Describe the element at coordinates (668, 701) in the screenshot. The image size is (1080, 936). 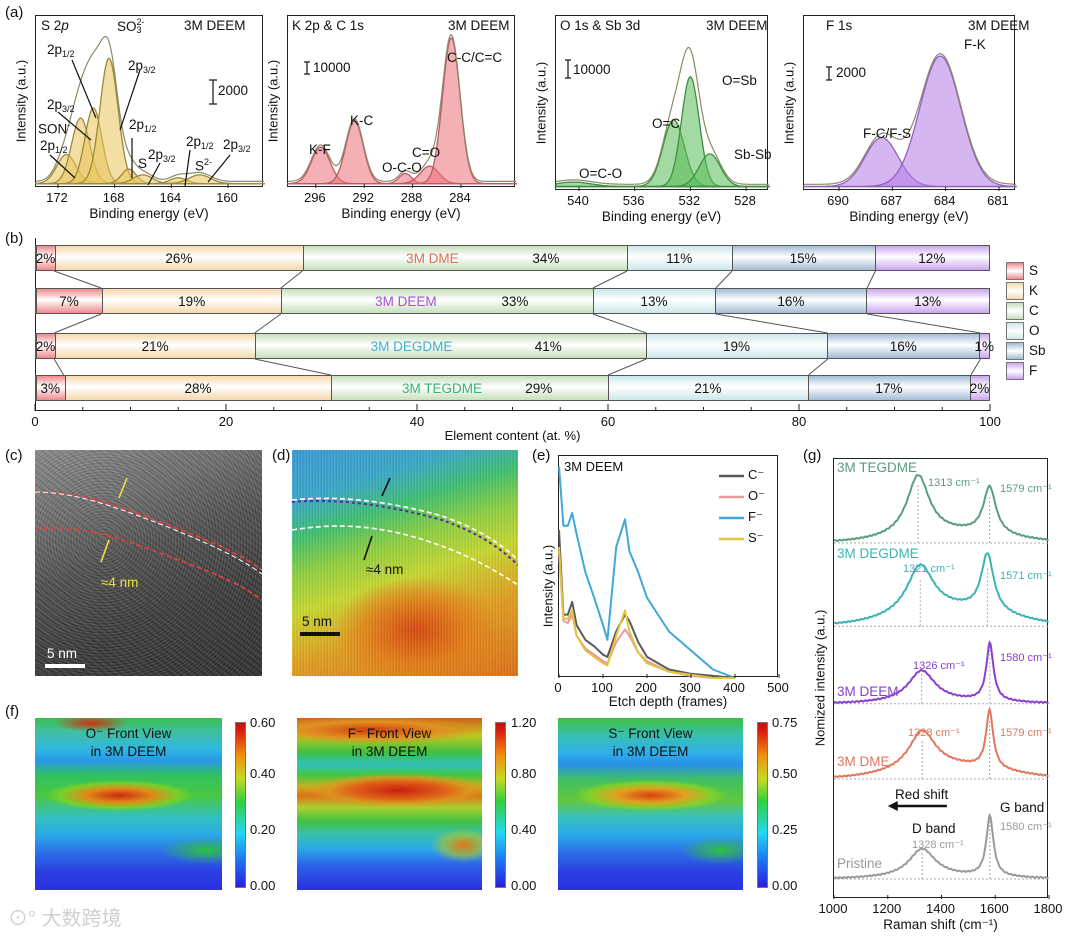
I see `x-axis-label: Etch depth (frames)` at that location.